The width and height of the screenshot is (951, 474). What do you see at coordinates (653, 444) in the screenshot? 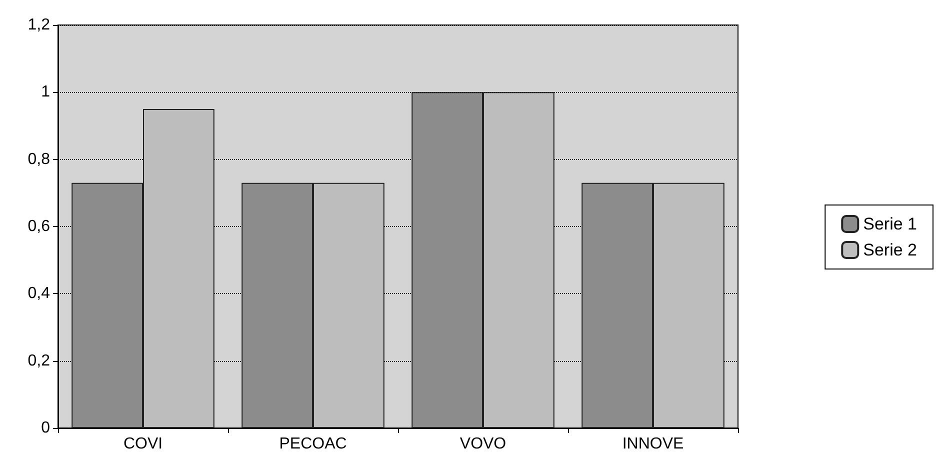
I see `x-tick-label: INNOVE` at bounding box center [653, 444].